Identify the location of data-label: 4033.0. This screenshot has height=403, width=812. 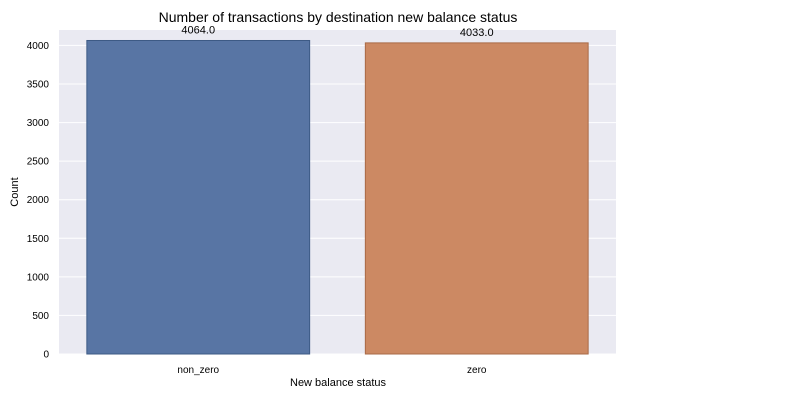
(477, 33).